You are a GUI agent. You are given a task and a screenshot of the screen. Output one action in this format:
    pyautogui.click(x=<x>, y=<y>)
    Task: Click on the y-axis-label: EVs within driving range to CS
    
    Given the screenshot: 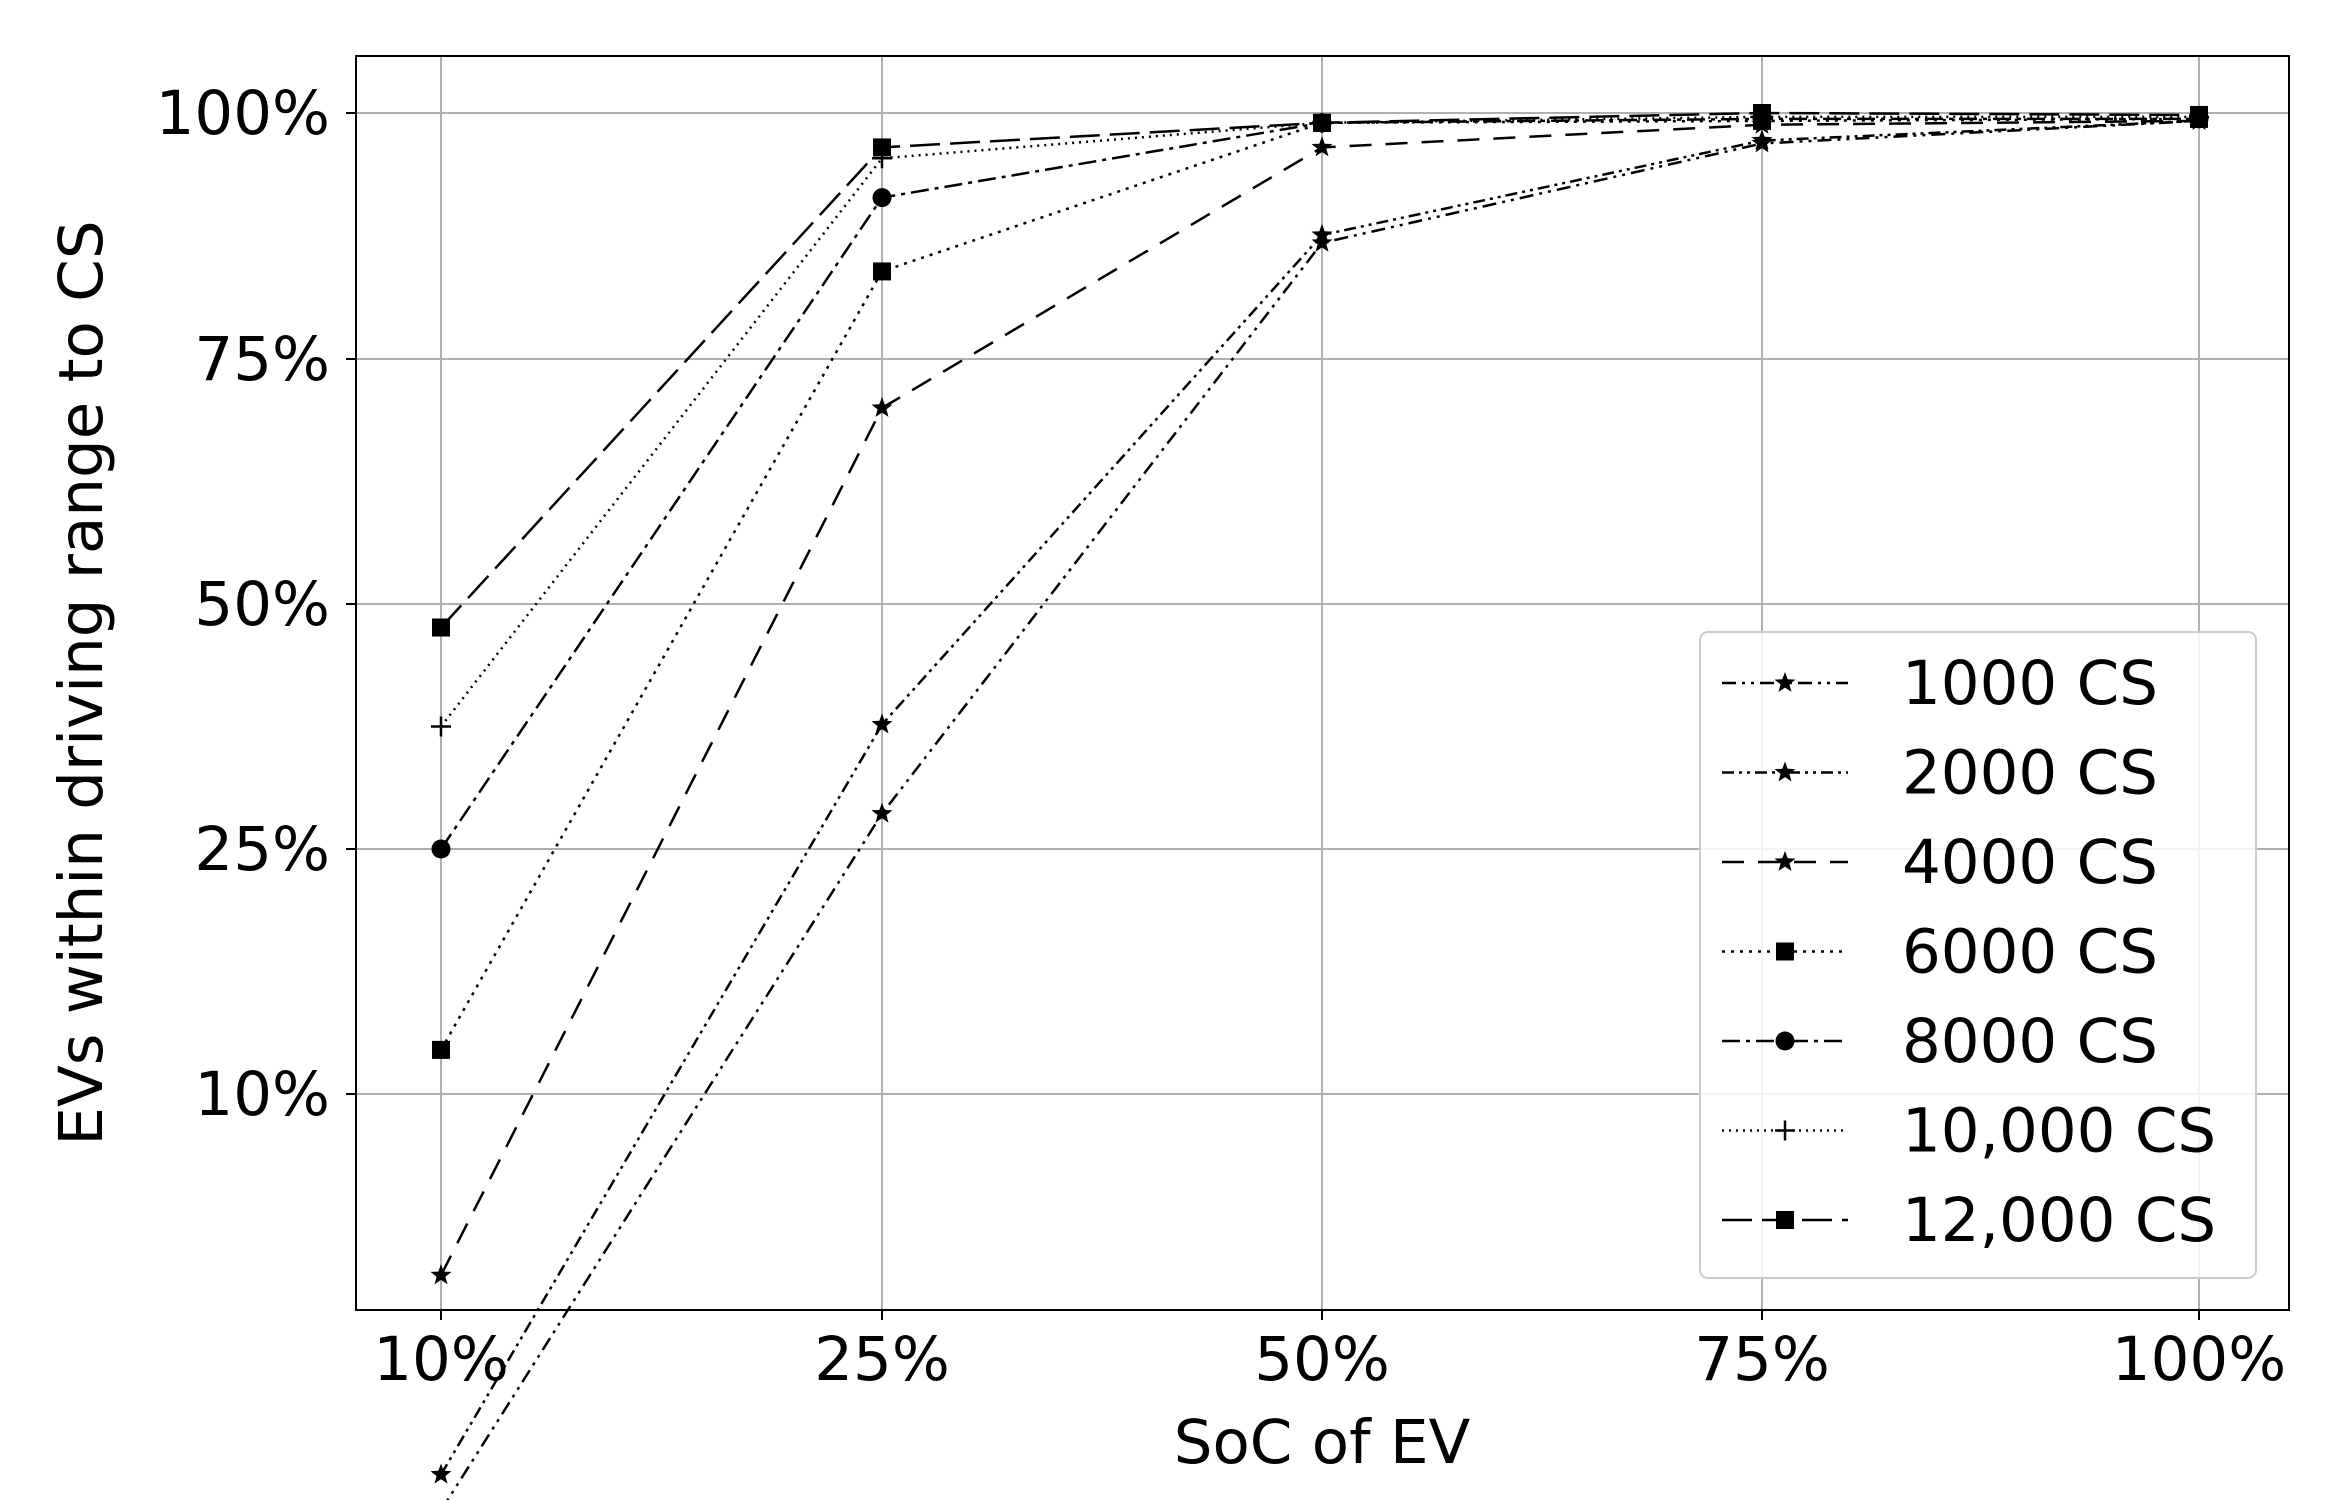 What is the action you would take?
    pyautogui.click(x=81, y=682)
    